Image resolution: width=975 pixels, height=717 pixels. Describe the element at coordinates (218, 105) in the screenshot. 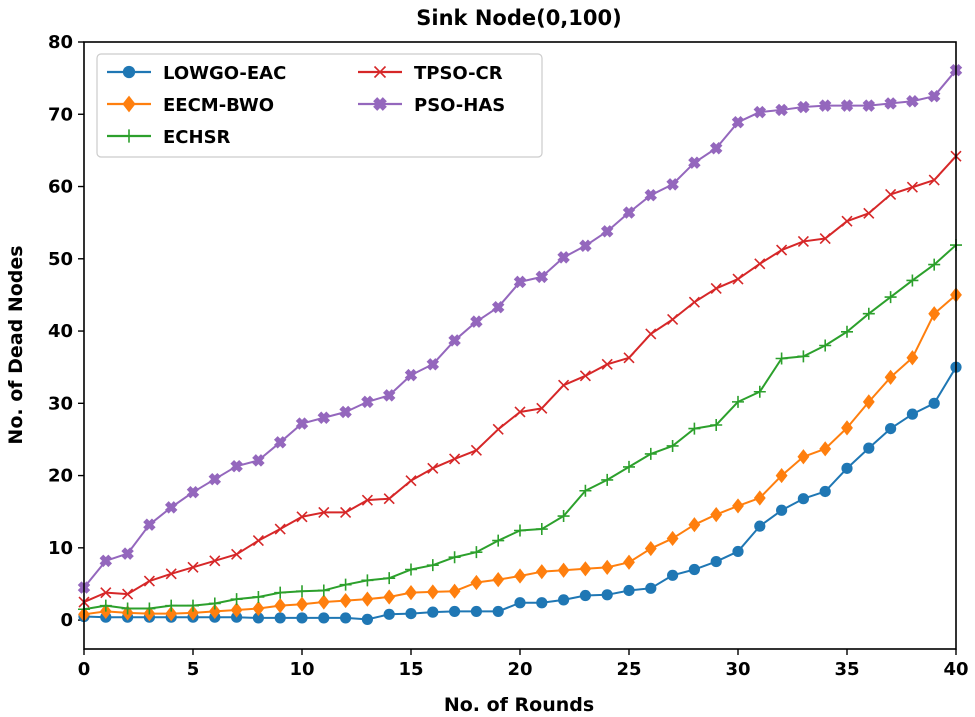

I see `legend-label: EECM-BWO` at that location.